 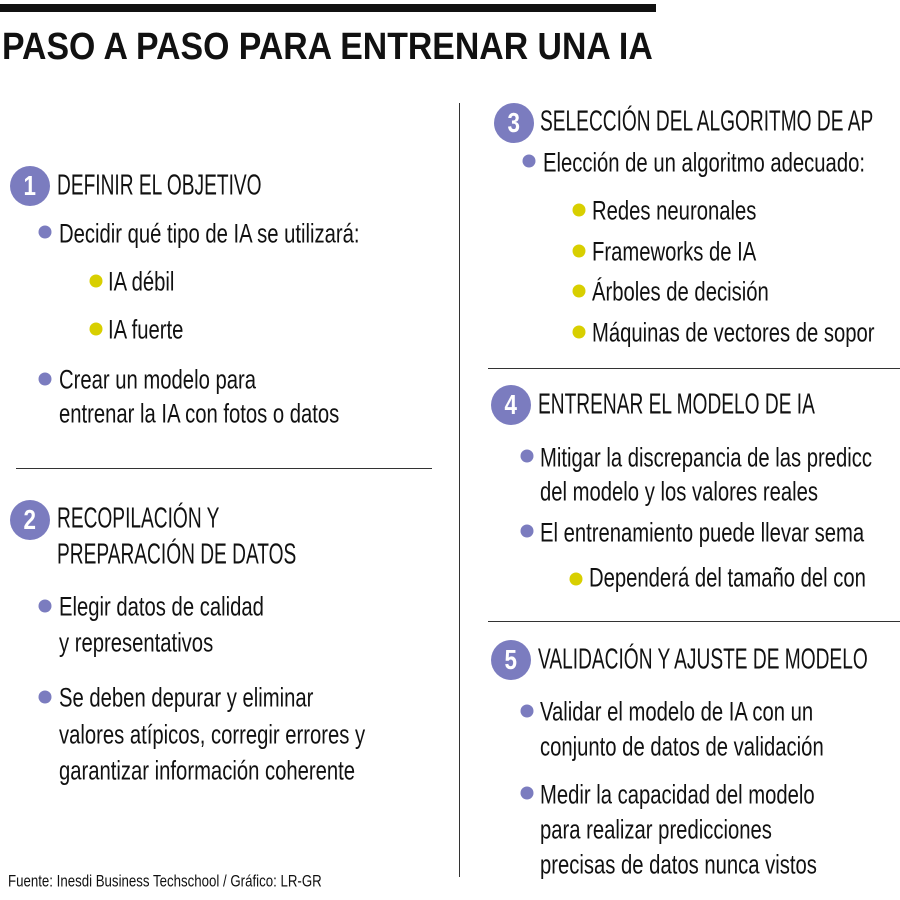 I want to click on step-3-number-badge: 3, so click(x=514, y=123).